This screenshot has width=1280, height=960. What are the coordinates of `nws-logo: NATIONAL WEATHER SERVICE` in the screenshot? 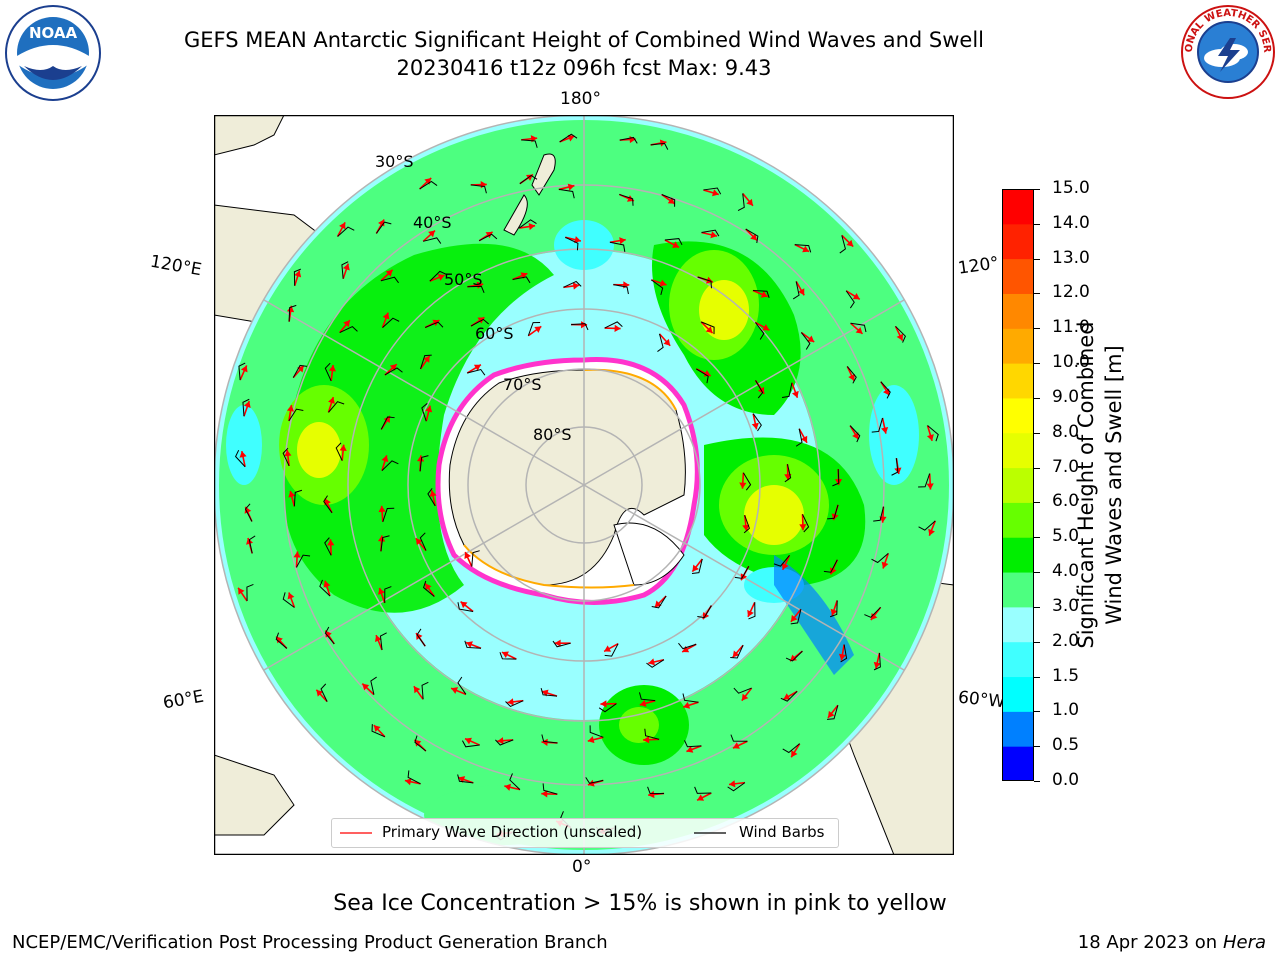 It's located at (1226, 50).